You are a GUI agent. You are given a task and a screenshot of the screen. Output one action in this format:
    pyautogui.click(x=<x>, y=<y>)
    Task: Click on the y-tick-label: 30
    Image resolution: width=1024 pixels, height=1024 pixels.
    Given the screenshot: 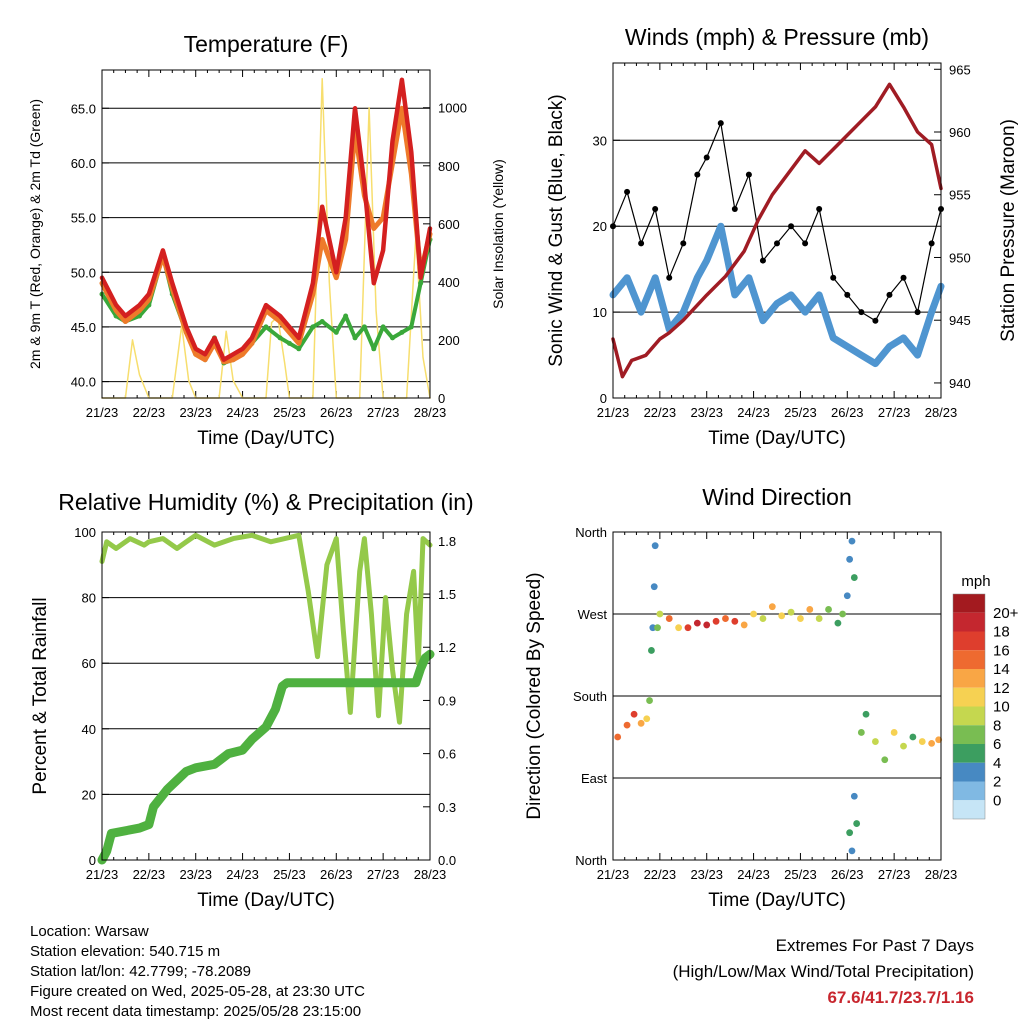 What is the action you would take?
    pyautogui.click(x=600, y=140)
    